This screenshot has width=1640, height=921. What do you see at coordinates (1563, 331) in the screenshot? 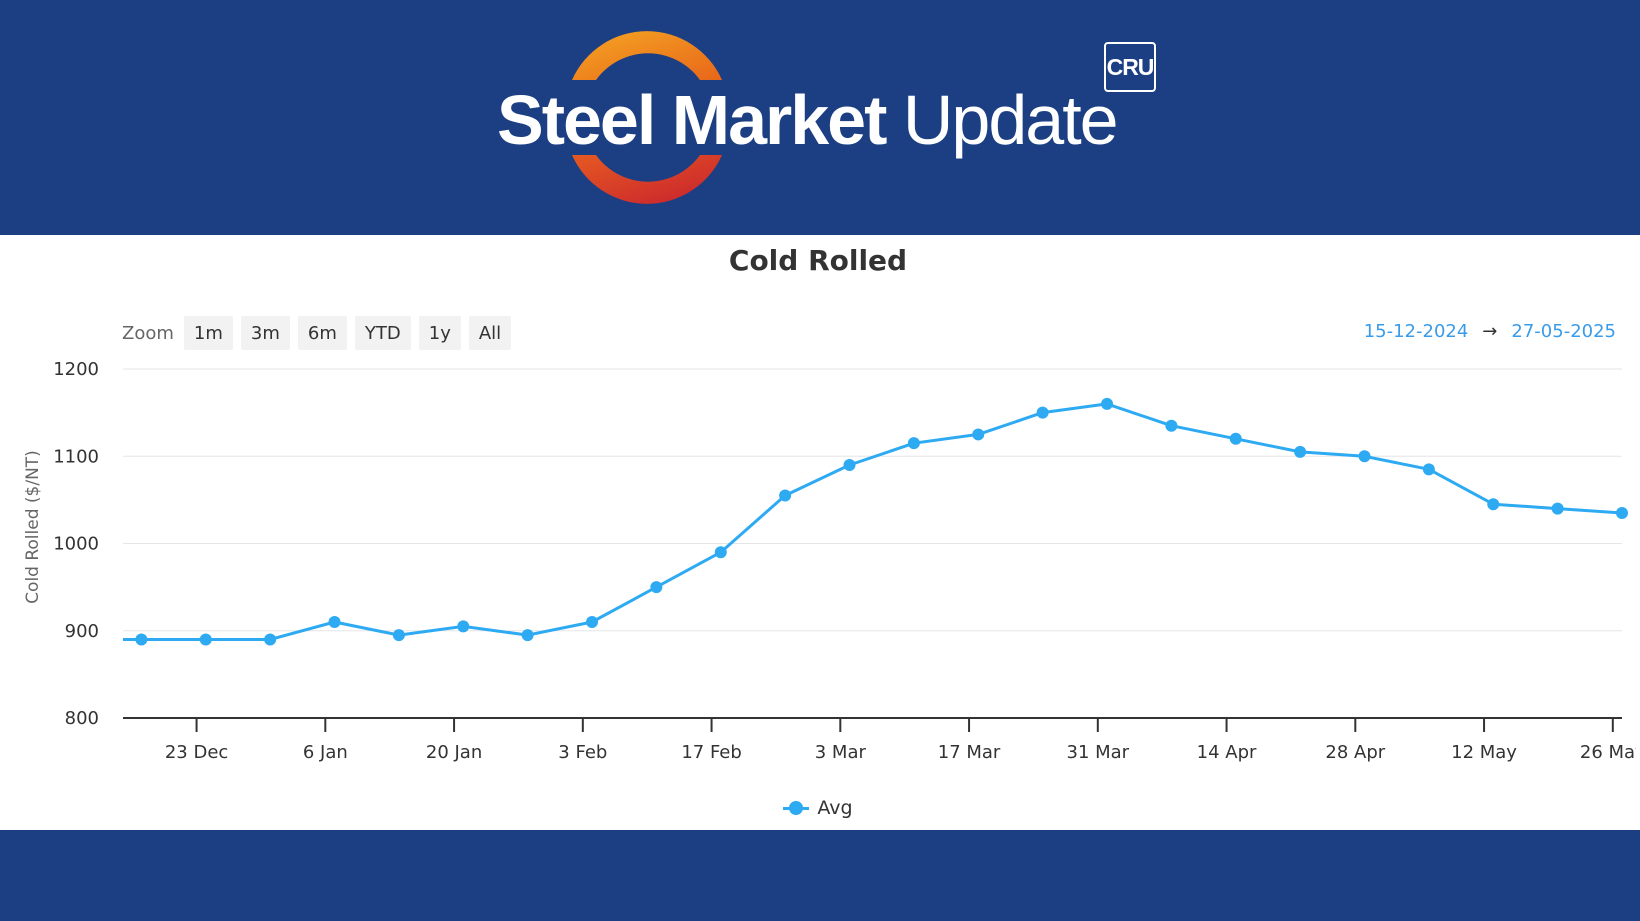
I see `range-to-input: 27-05-2025` at bounding box center [1563, 331].